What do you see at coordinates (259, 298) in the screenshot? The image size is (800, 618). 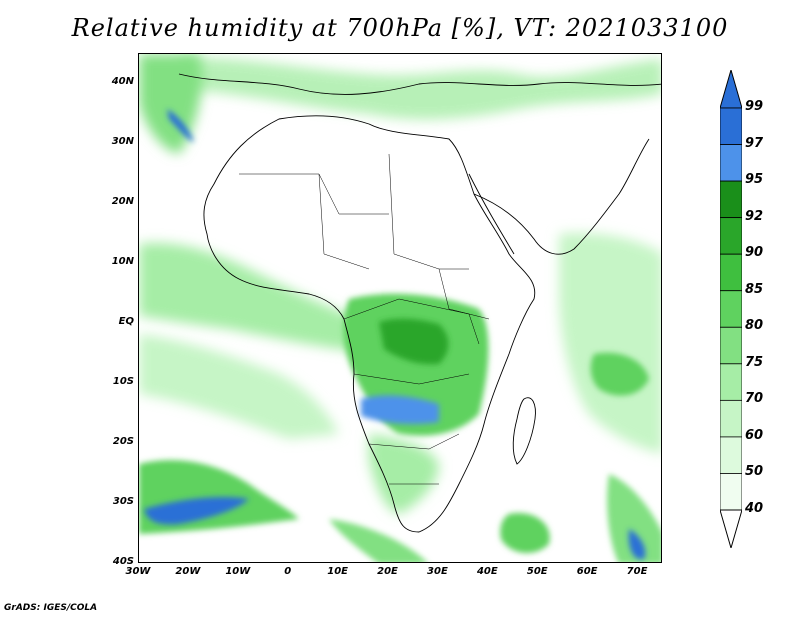 I see `humidity-region-tropical-atlantic` at bounding box center [259, 298].